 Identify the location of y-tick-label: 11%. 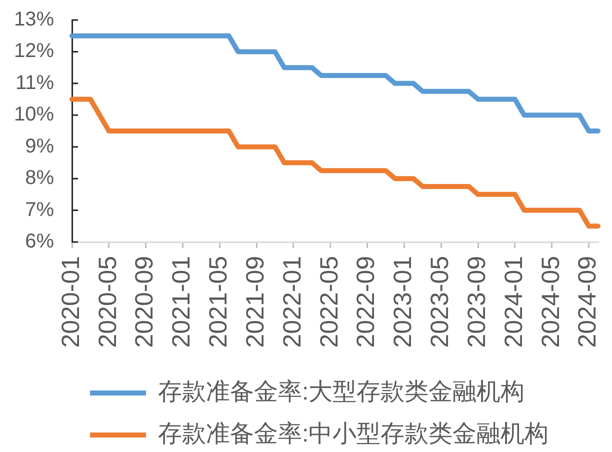
(34, 83).